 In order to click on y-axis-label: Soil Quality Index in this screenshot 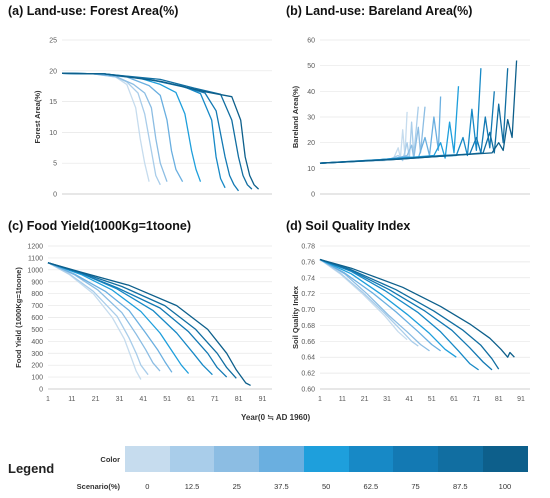, I will do `click(295, 317)`.